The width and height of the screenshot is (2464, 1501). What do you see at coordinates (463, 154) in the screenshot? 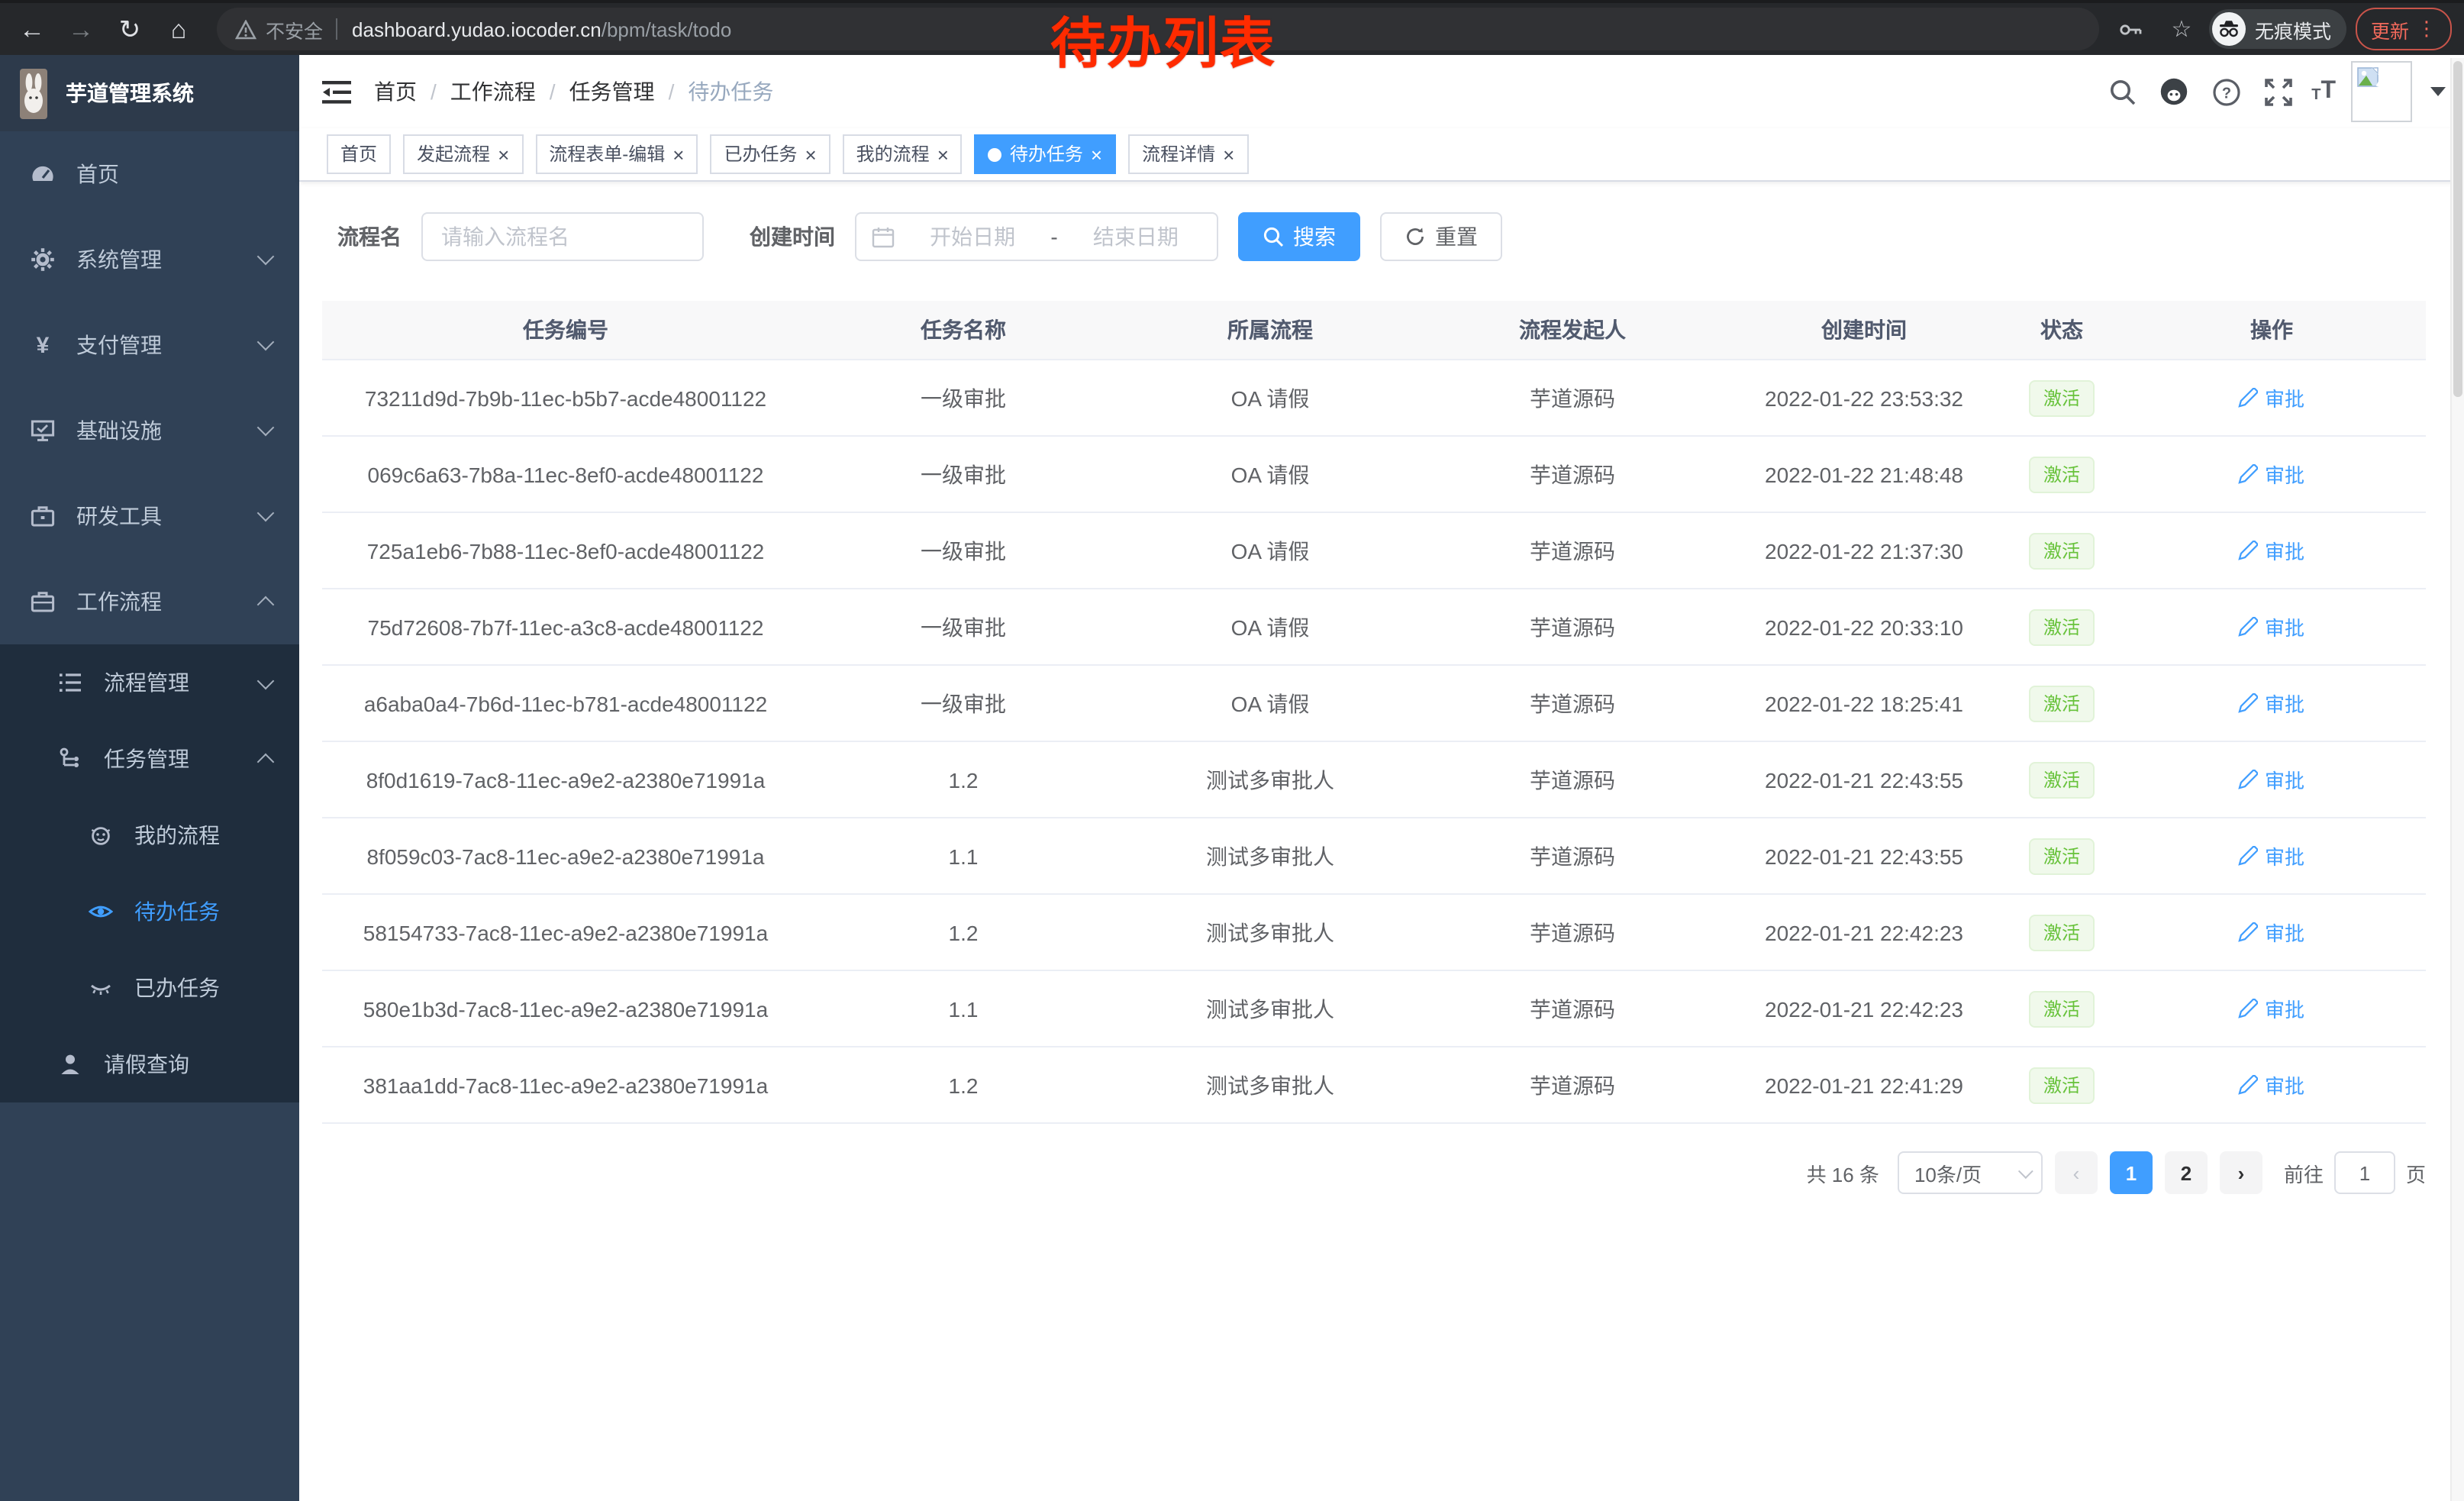
I see `tab-start-process: 发起流程 ×` at bounding box center [463, 154].